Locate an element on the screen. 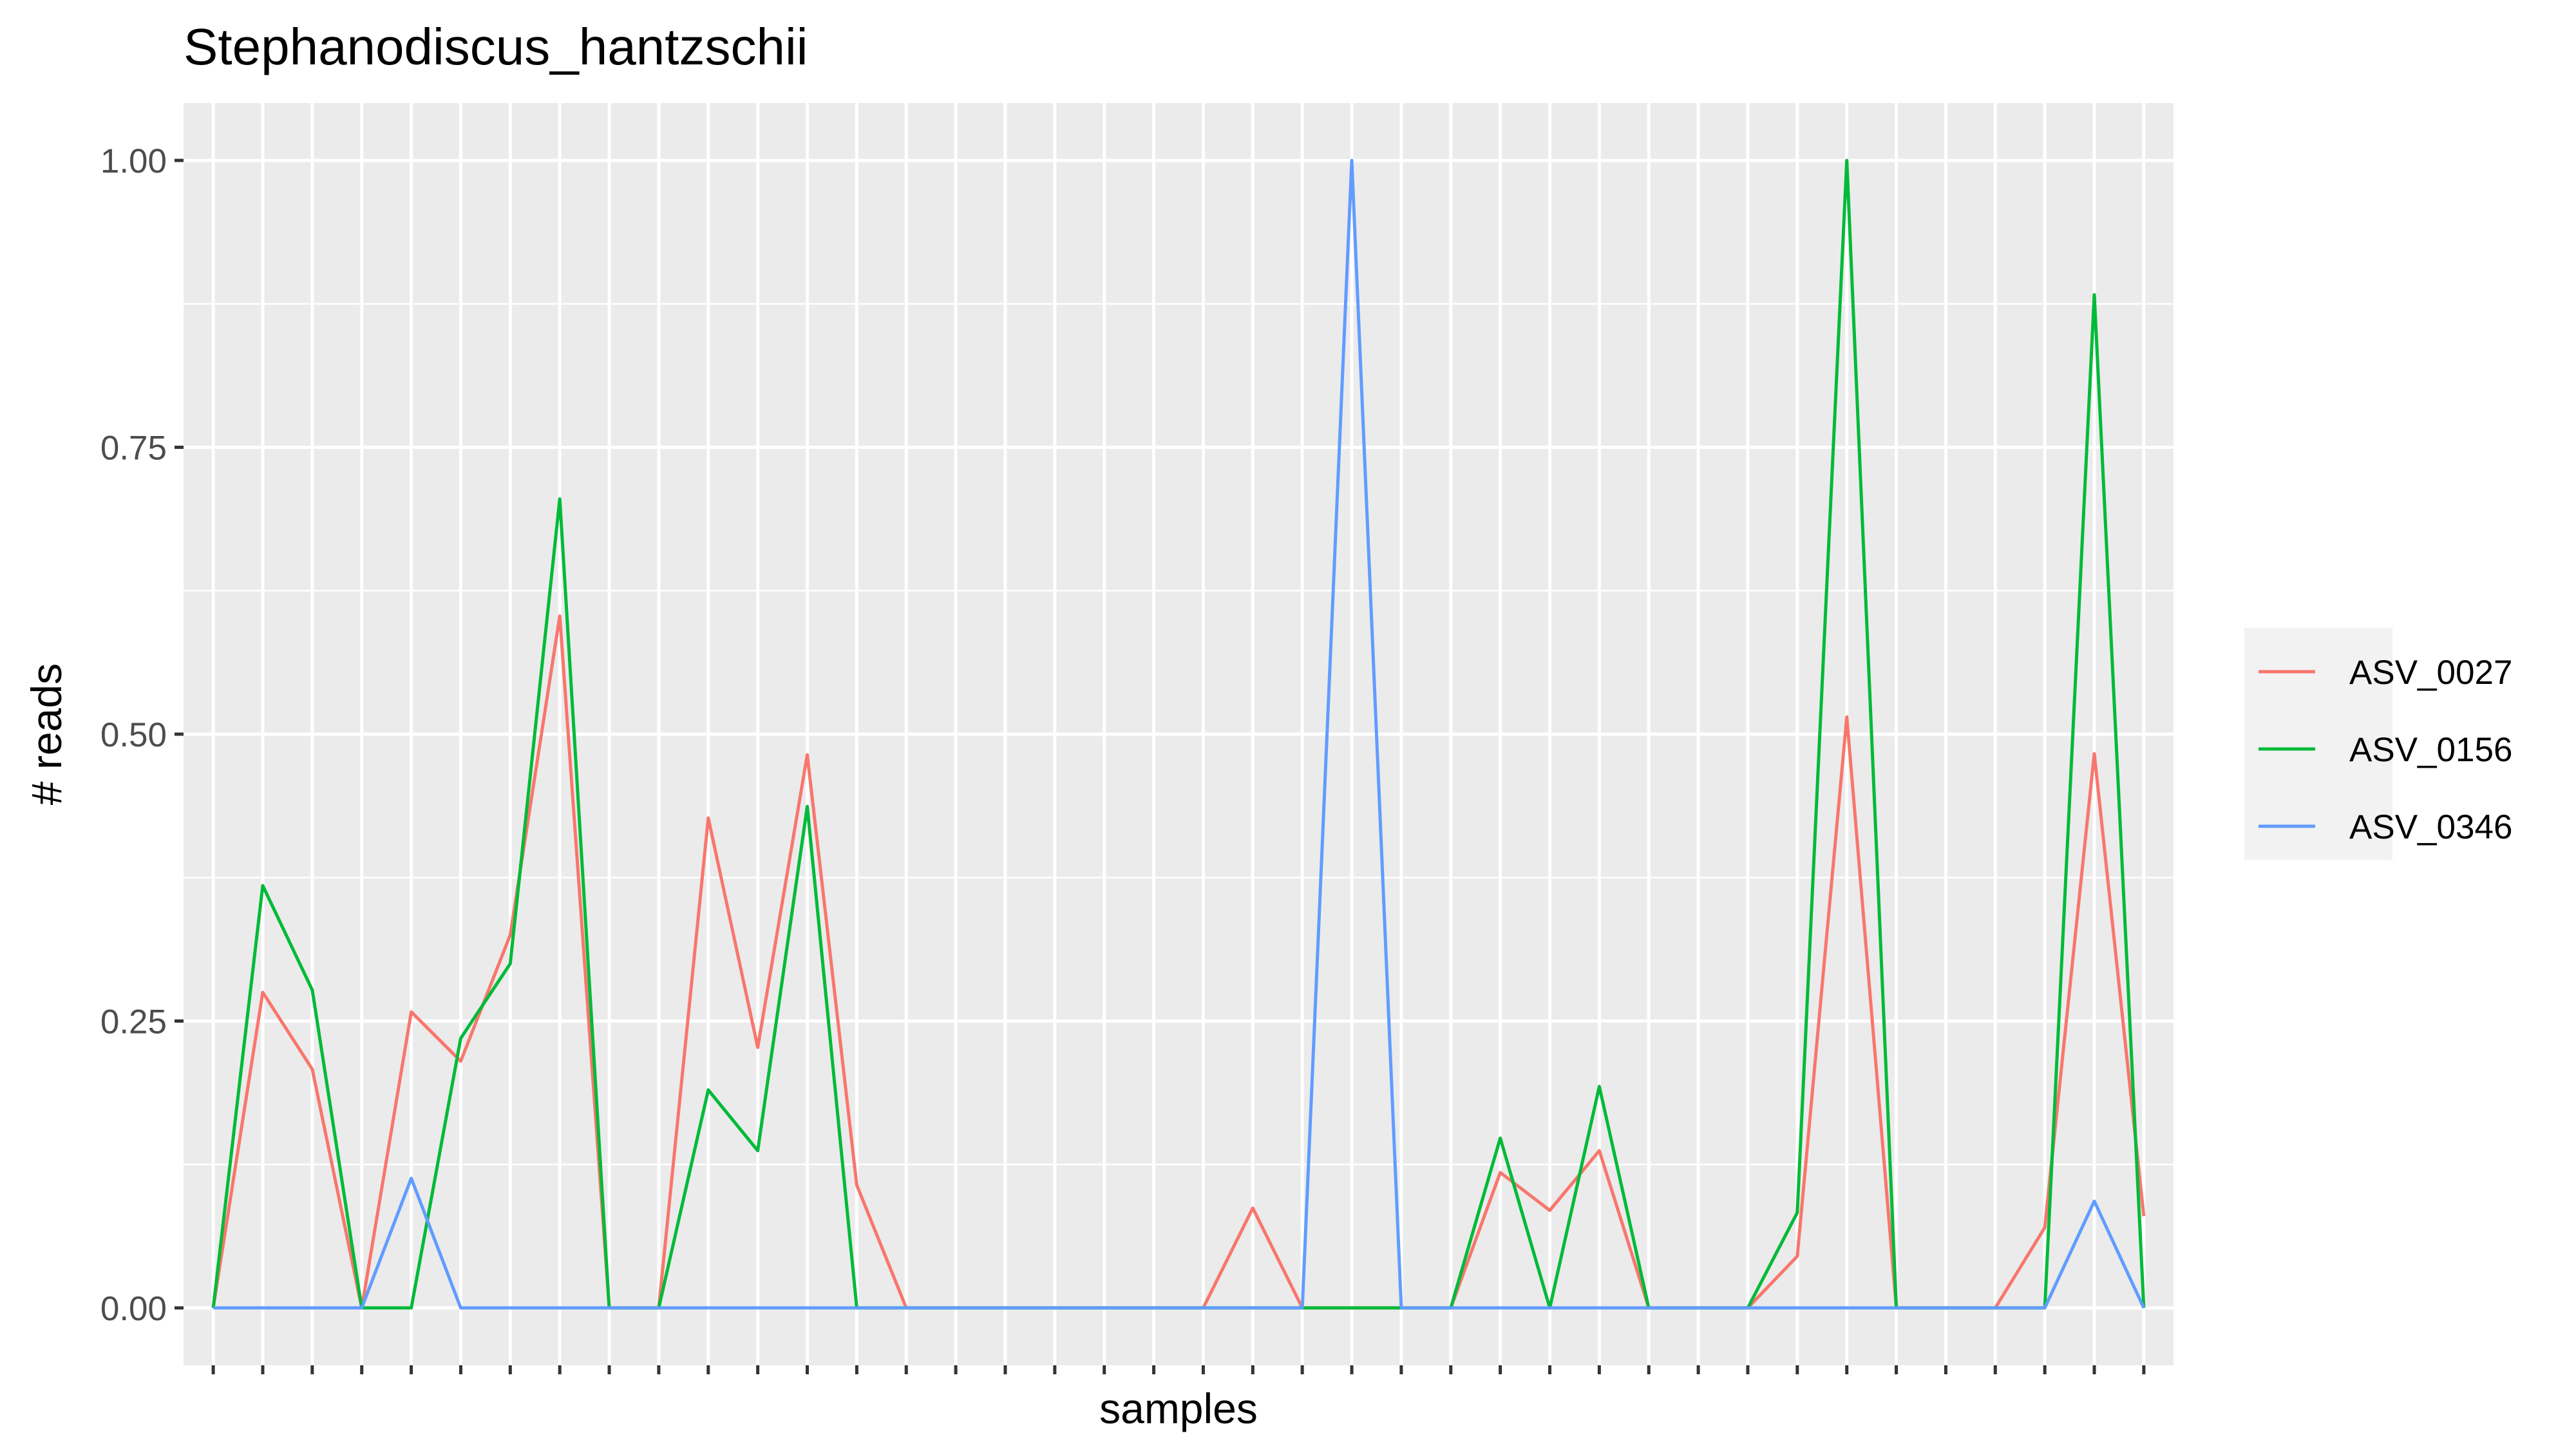  legend-label: ASV_0027 is located at coordinates (2430, 673).